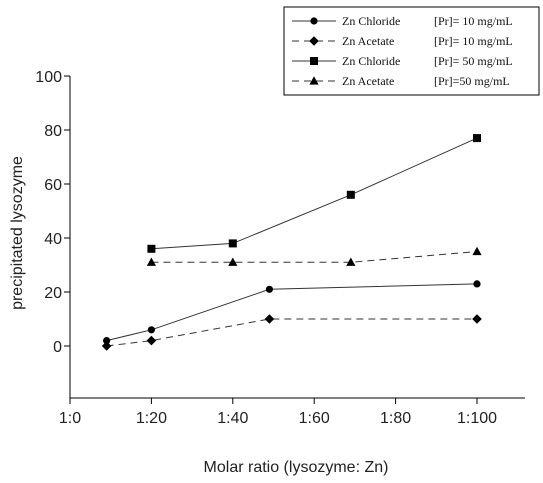  Describe the element at coordinates (17, 233) in the screenshot. I see `y-axis-title: precipitated lysozyme` at that location.